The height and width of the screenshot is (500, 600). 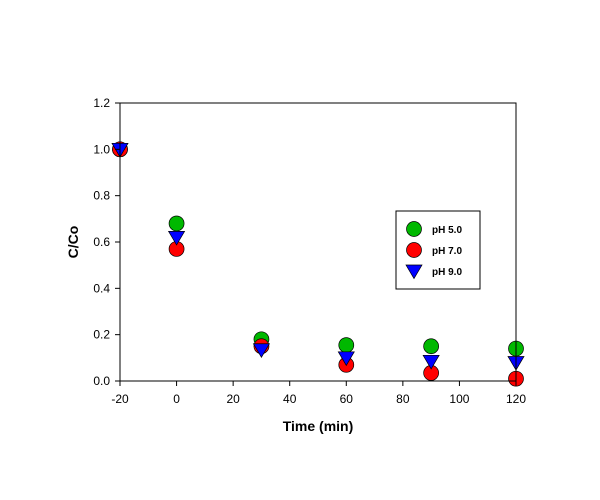 What do you see at coordinates (347, 399) in the screenshot?
I see `x-tick-label: 60` at bounding box center [347, 399].